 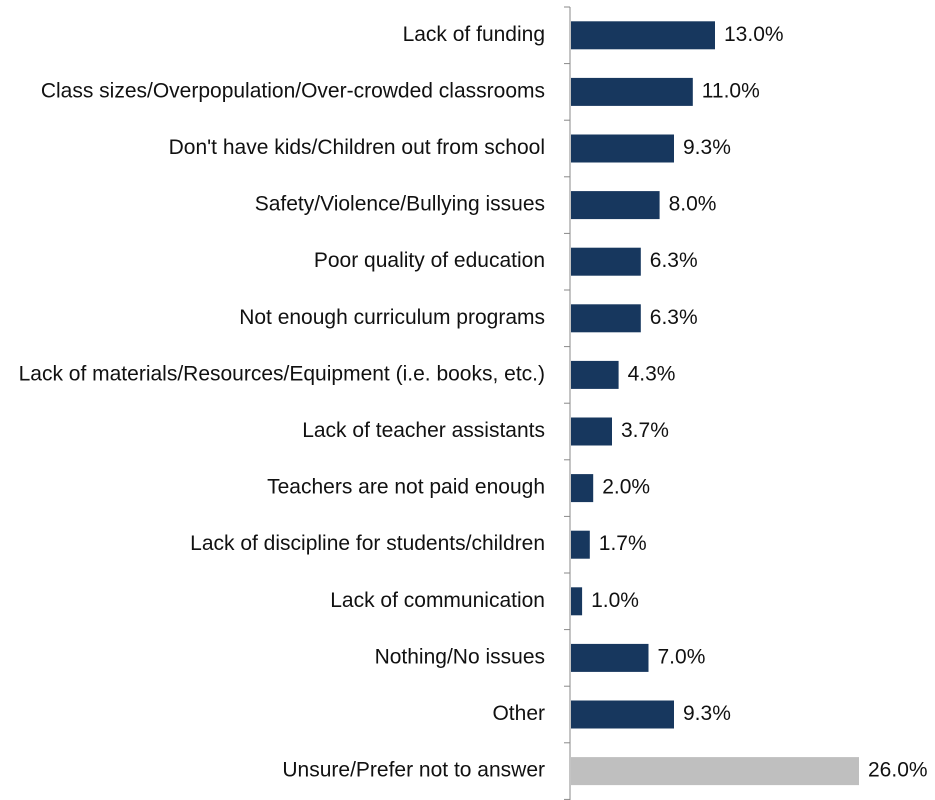 What do you see at coordinates (682, 656) in the screenshot?
I see `value-label: 7.0%` at bounding box center [682, 656].